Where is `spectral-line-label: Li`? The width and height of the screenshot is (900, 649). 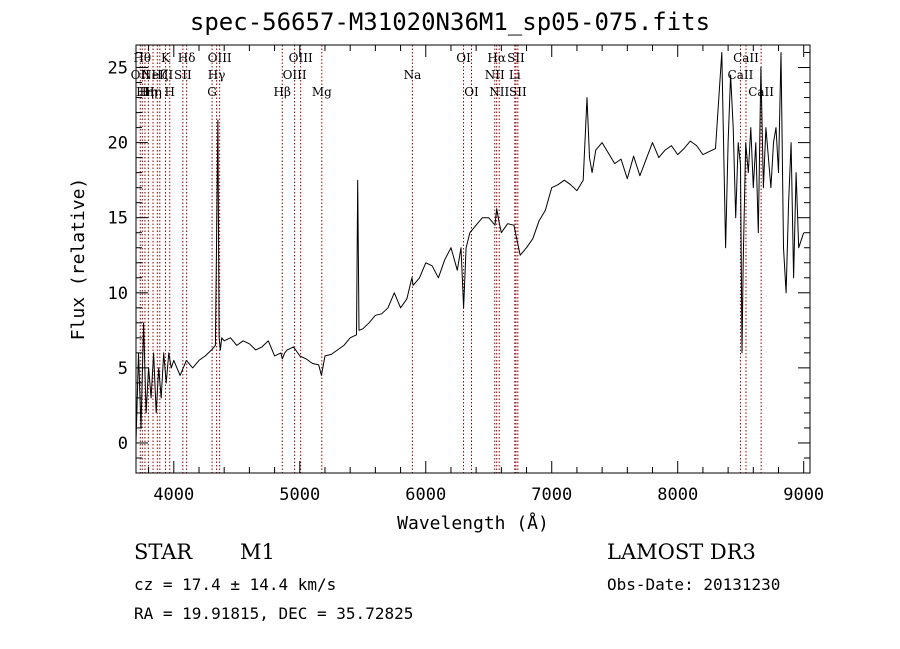
spectral-line-label: Li is located at coordinates (515, 75).